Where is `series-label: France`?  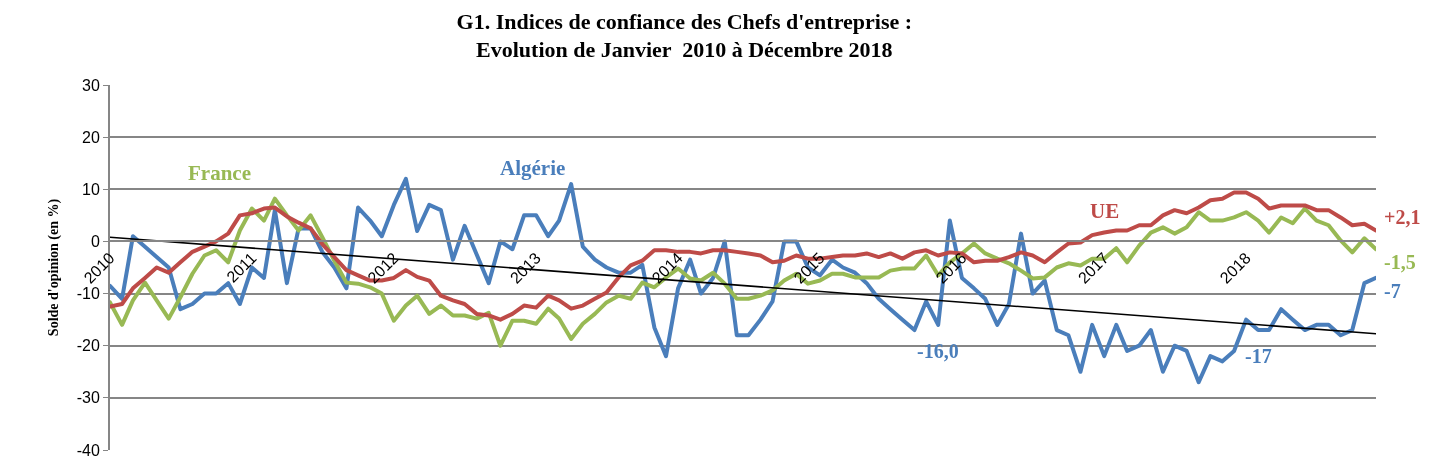 series-label: France is located at coordinates (219, 173).